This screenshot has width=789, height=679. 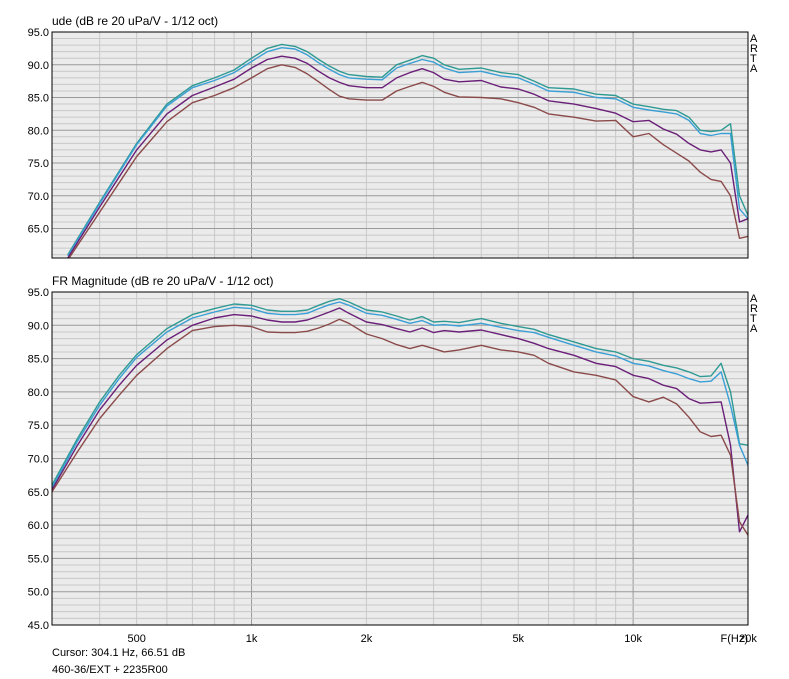 I want to click on chart-top-title: ude (dB re 20 uPa/V - 1/12 oct), so click(x=135, y=21).